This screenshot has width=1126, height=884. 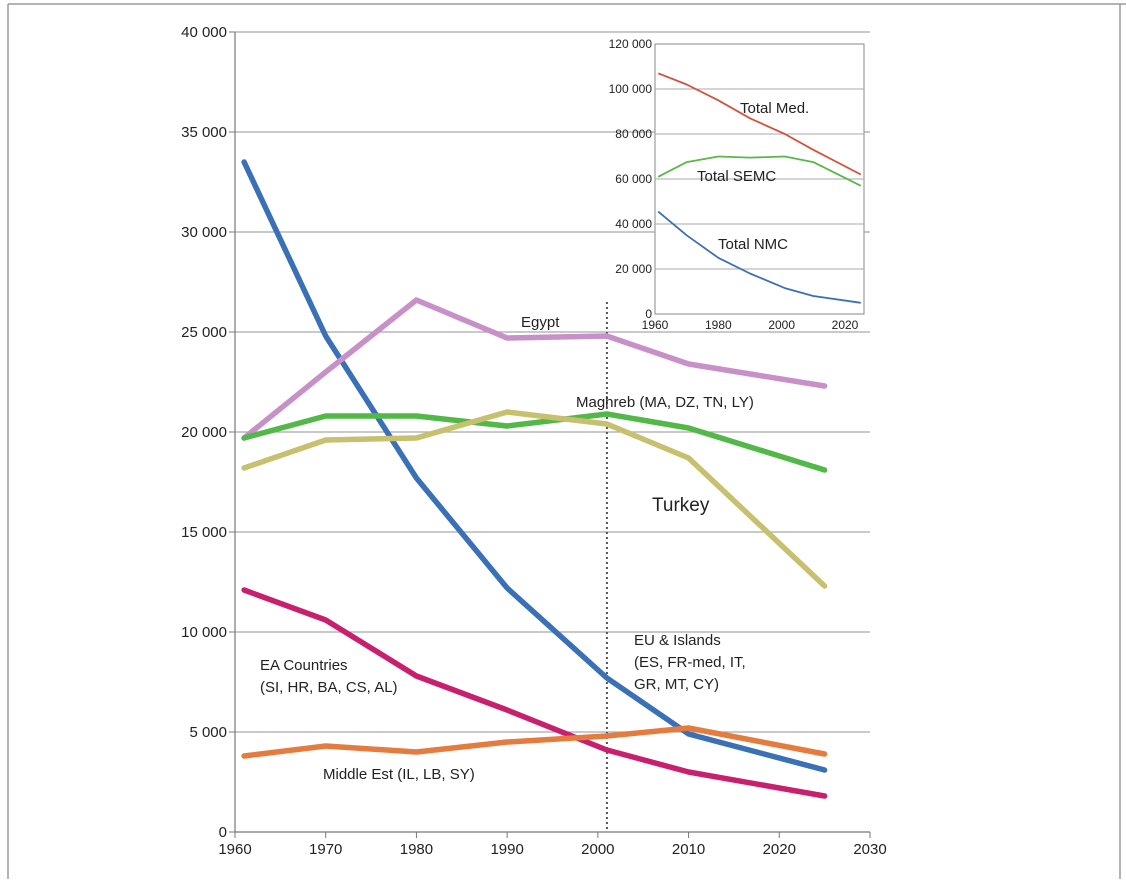 I want to click on inset-x-tick-label: 2000, so click(x=781, y=325).